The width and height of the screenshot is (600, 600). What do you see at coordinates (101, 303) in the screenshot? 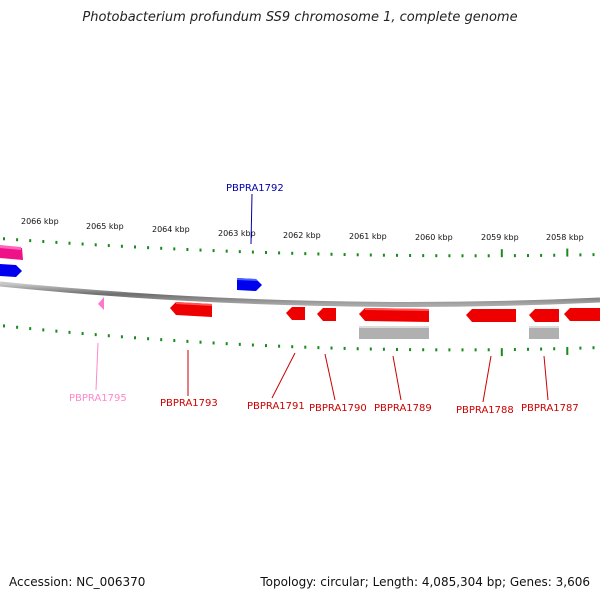
I see `gene-arrow-pbpra1795` at bounding box center [101, 303].